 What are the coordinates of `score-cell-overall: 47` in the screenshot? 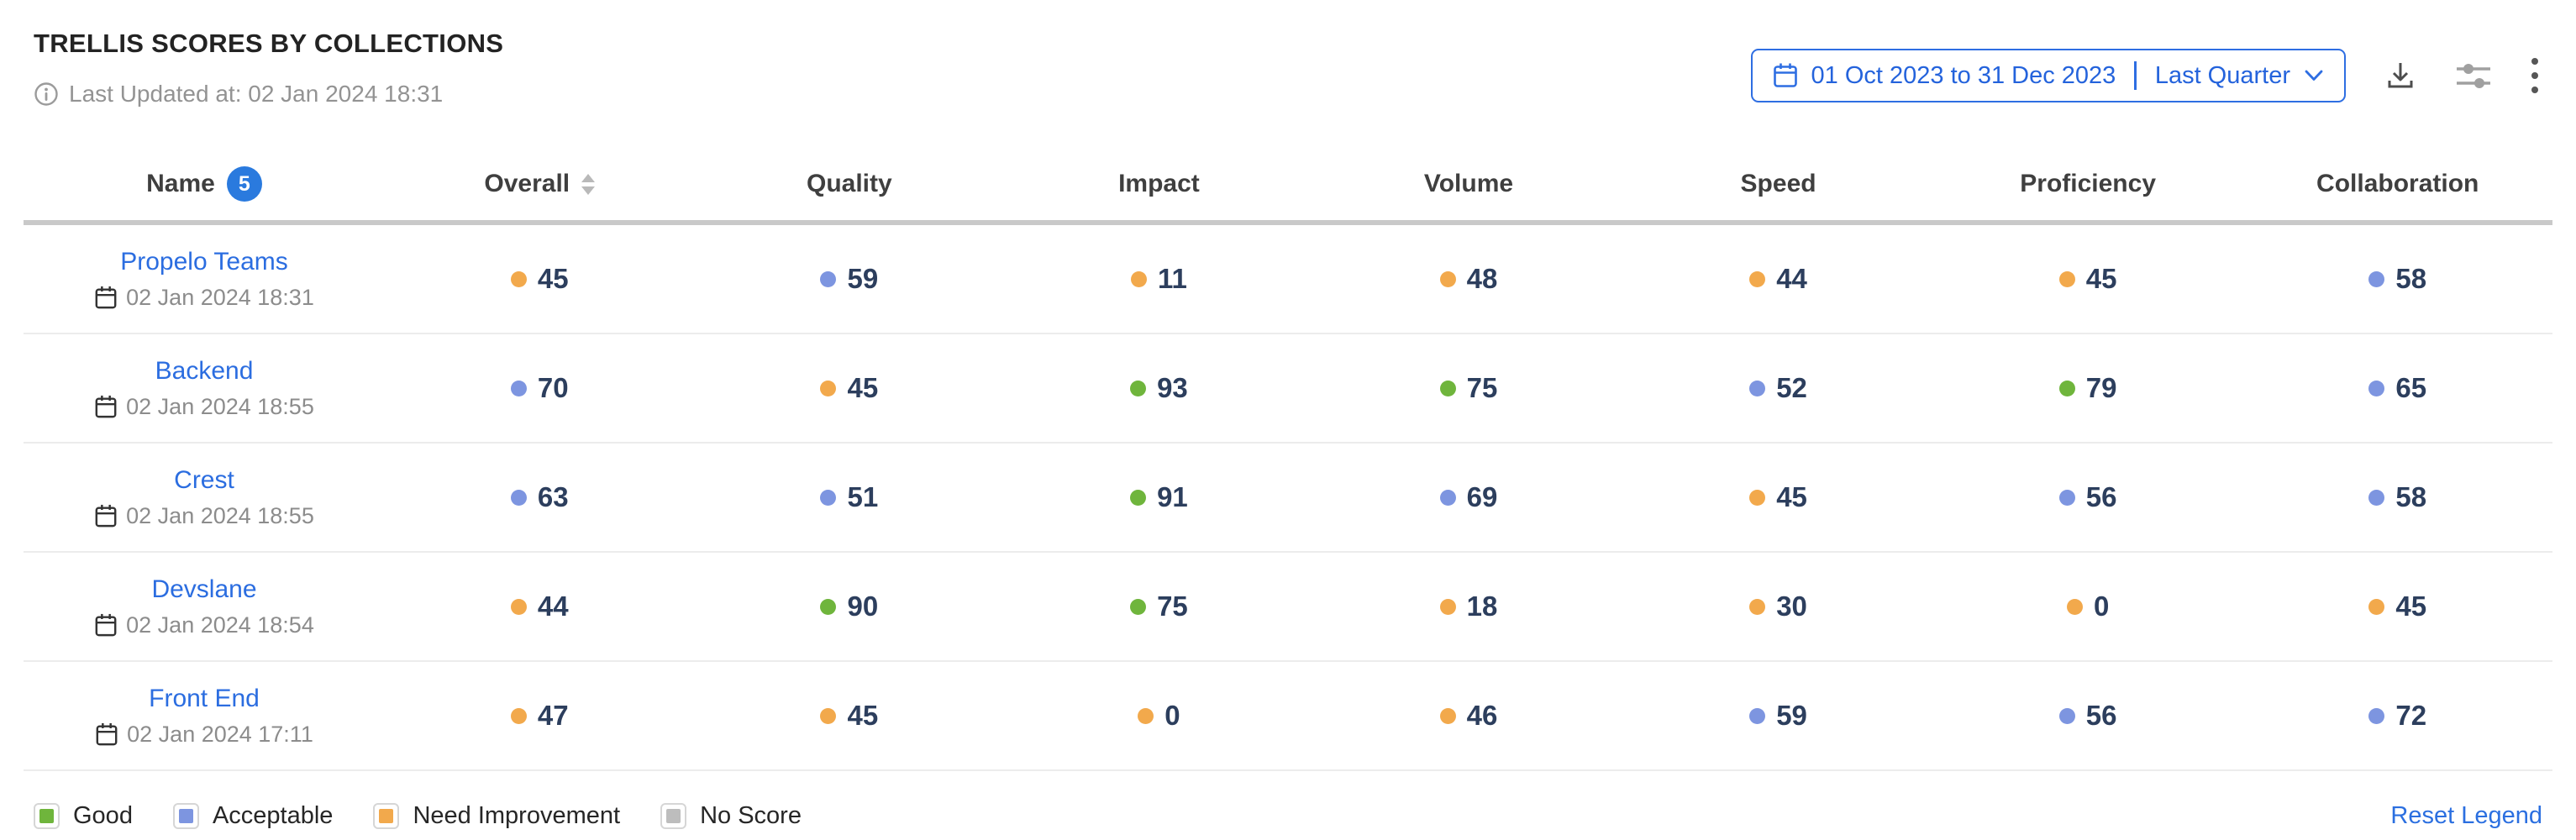 It's located at (540, 716).